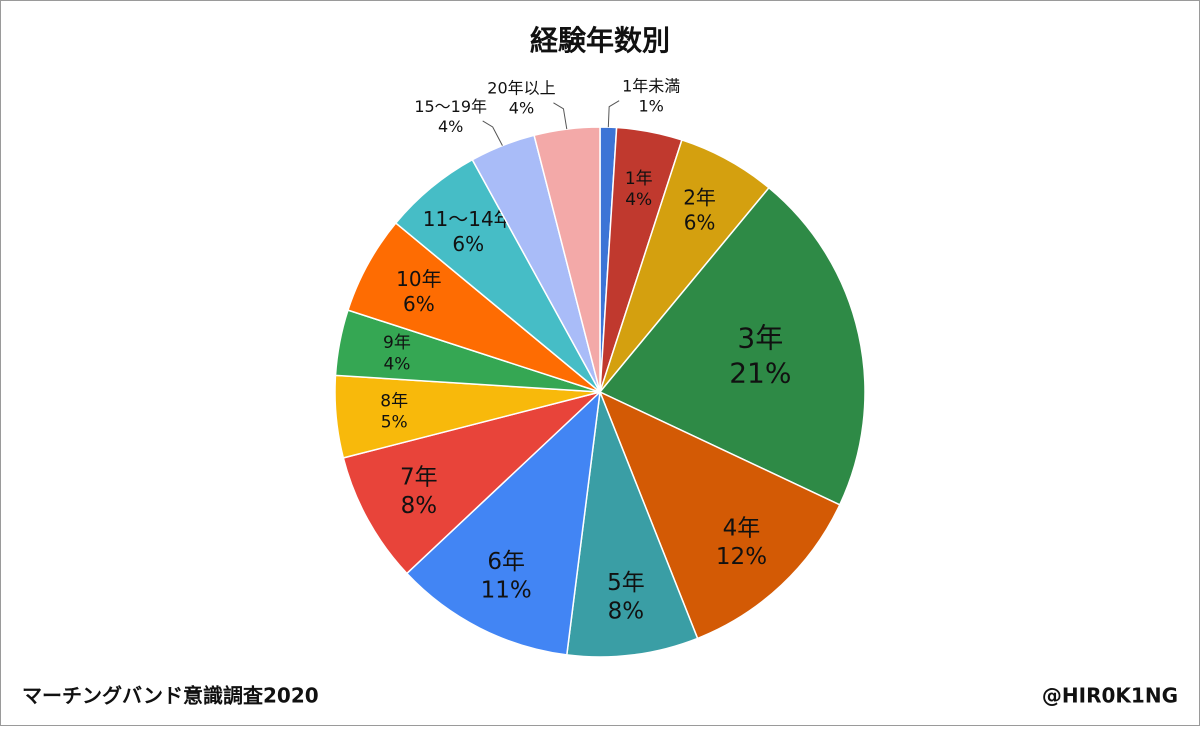 Image resolution: width=1200 pixels, height=730 pixels. I want to click on credit: @HIR0K1NG, so click(1110, 696).